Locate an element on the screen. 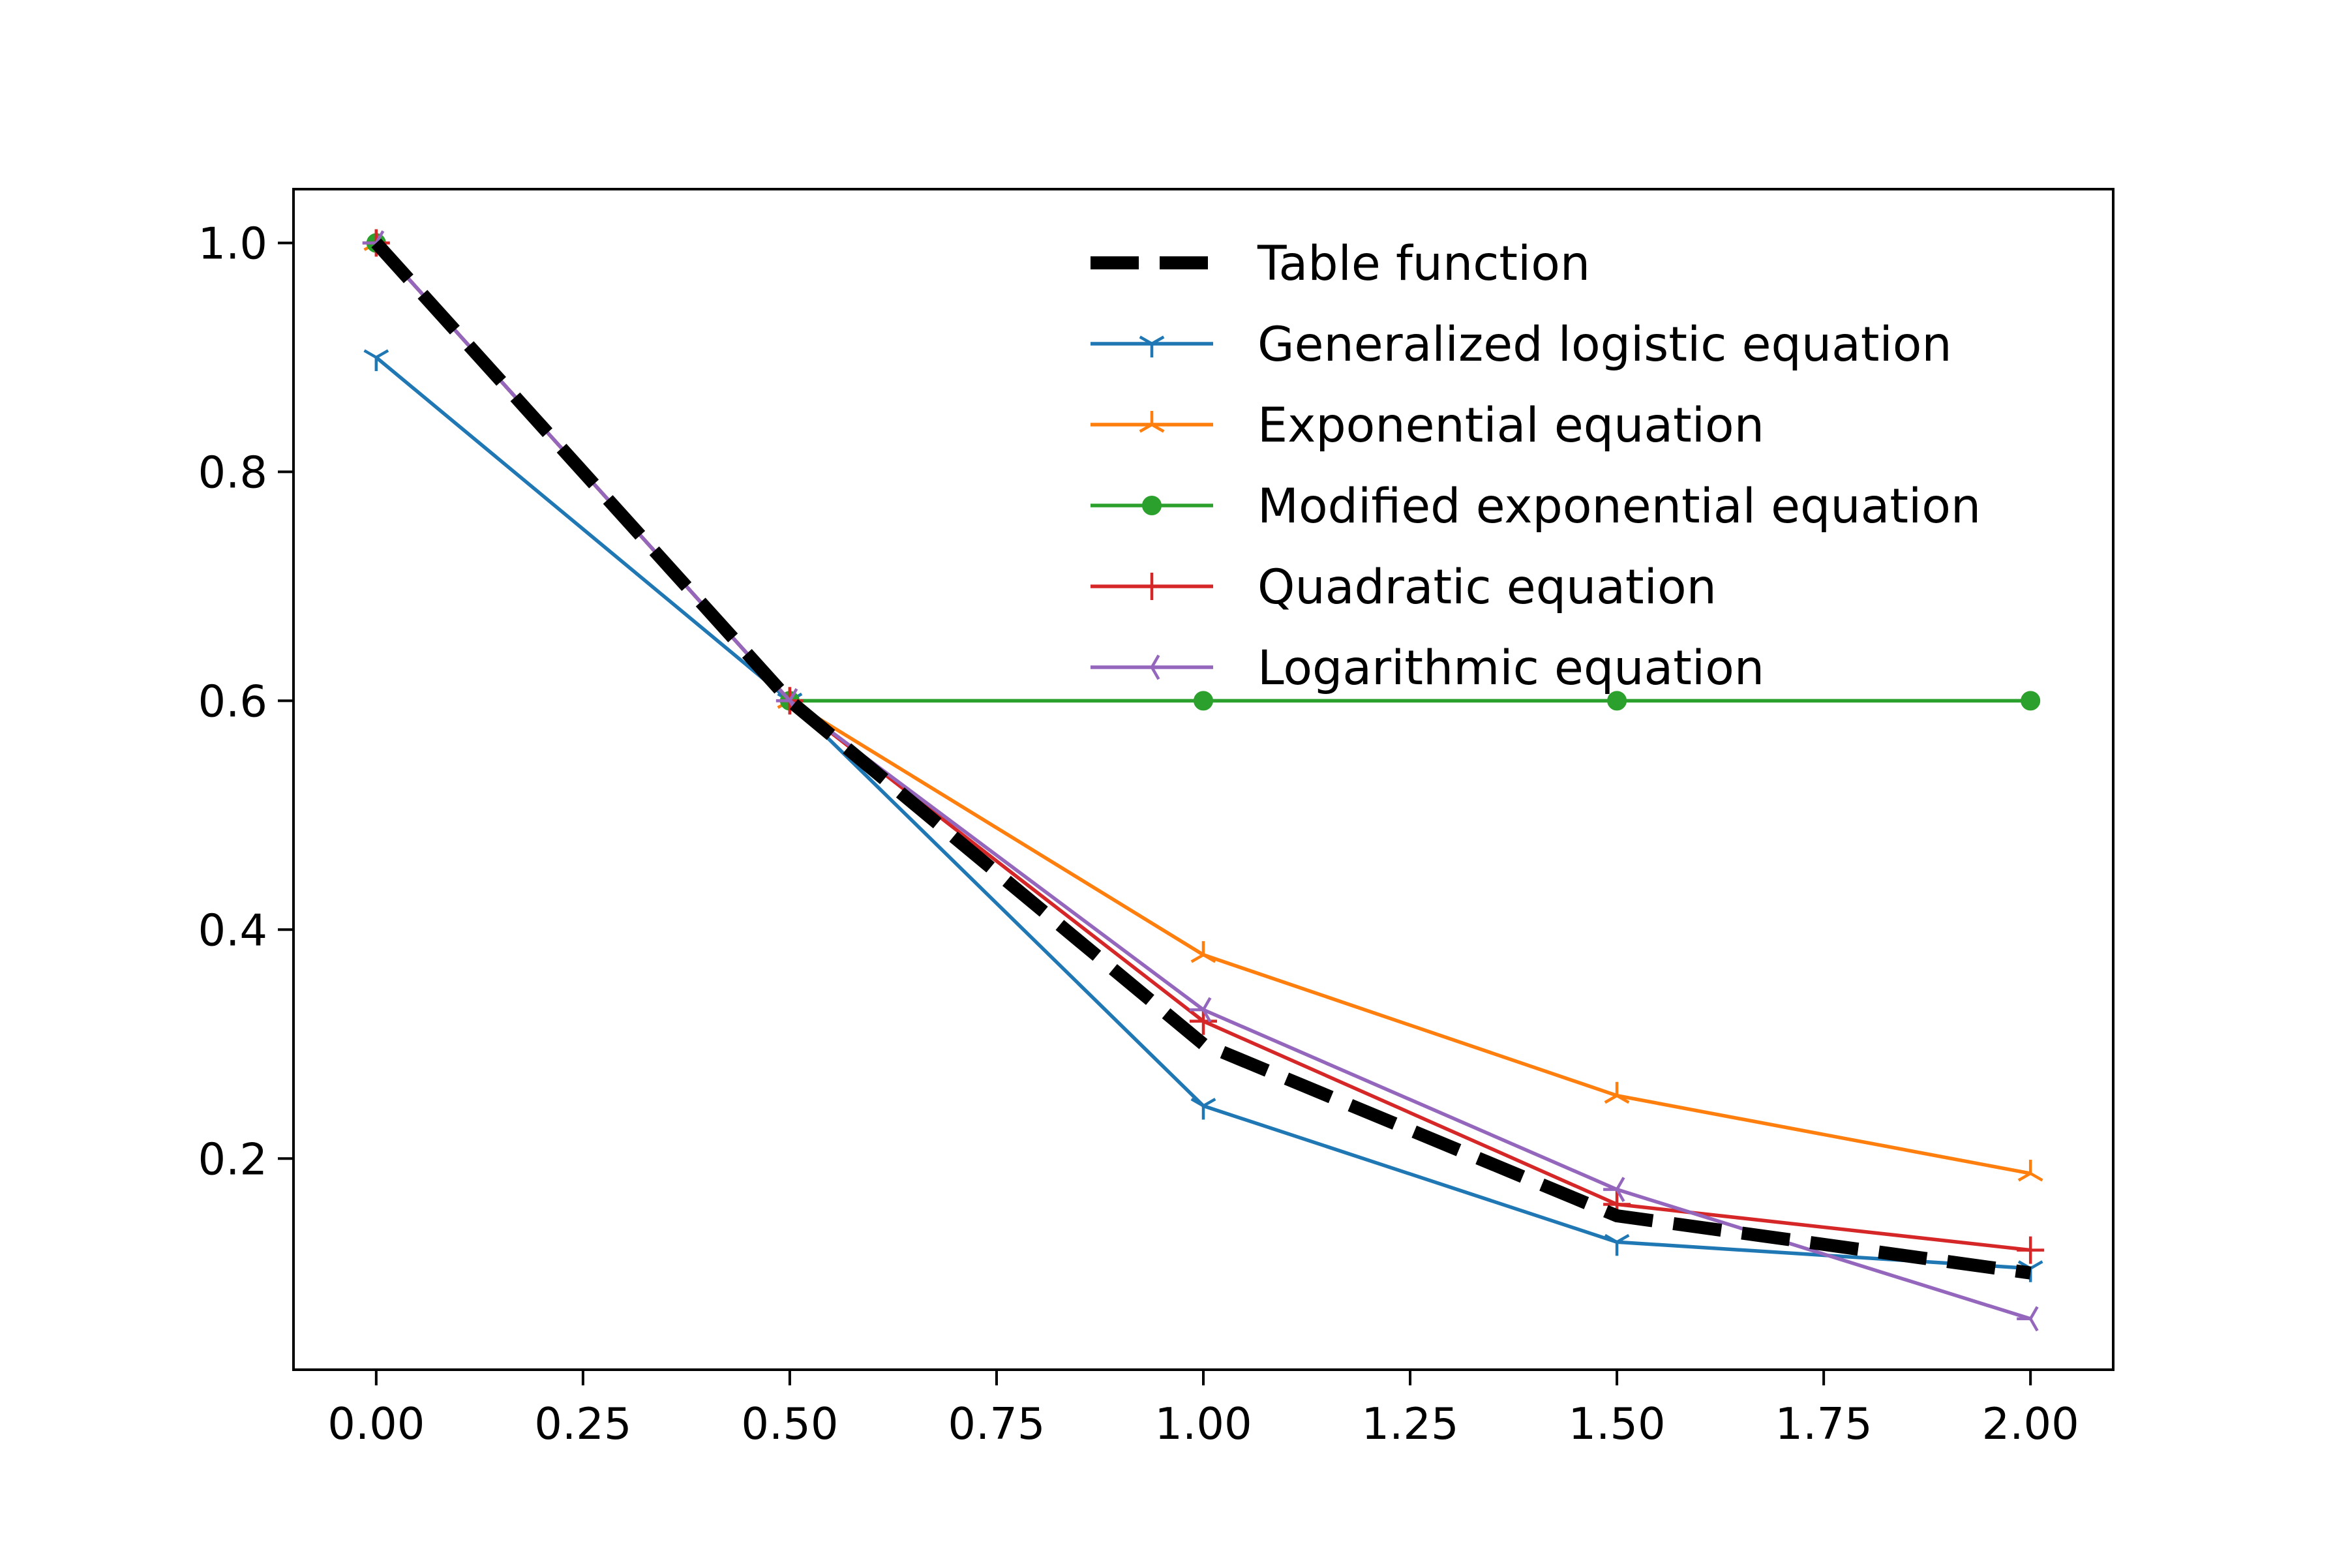 This screenshot has height=1568, width=2348. legend-marker-quadratic-equation is located at coordinates (1152, 586).